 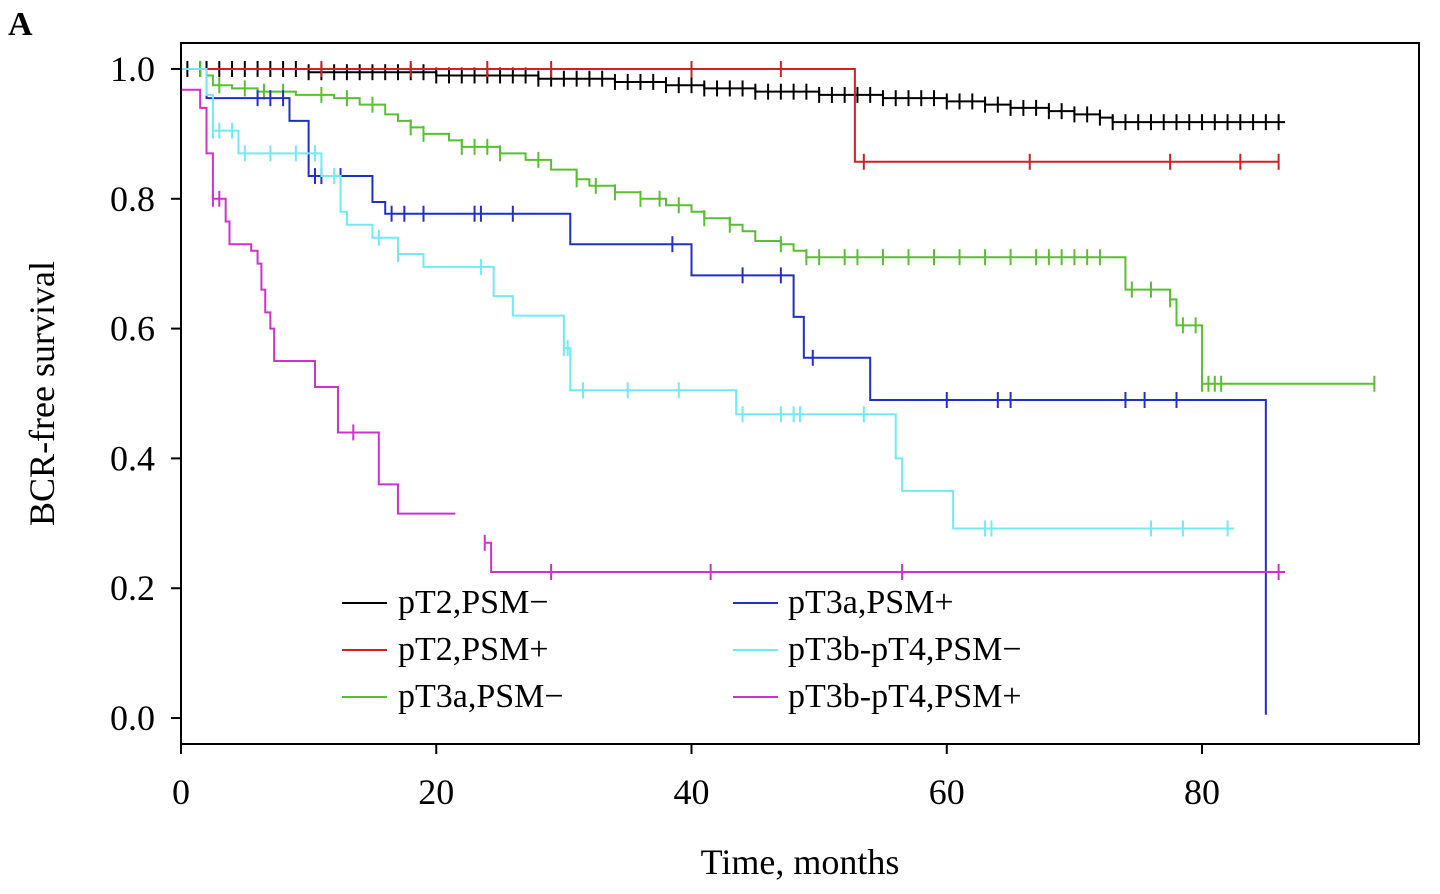 What do you see at coordinates (20, 24) in the screenshot?
I see `panel-label: A` at bounding box center [20, 24].